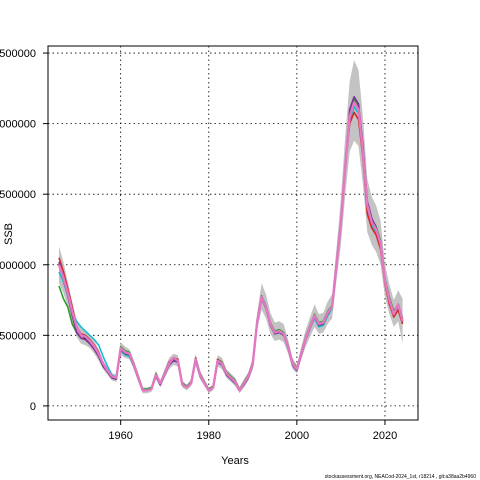 Image resolution: width=480 pixels, height=480 pixels. What do you see at coordinates (33, 407) in the screenshot?
I see `y-tick-label: 0` at bounding box center [33, 407].